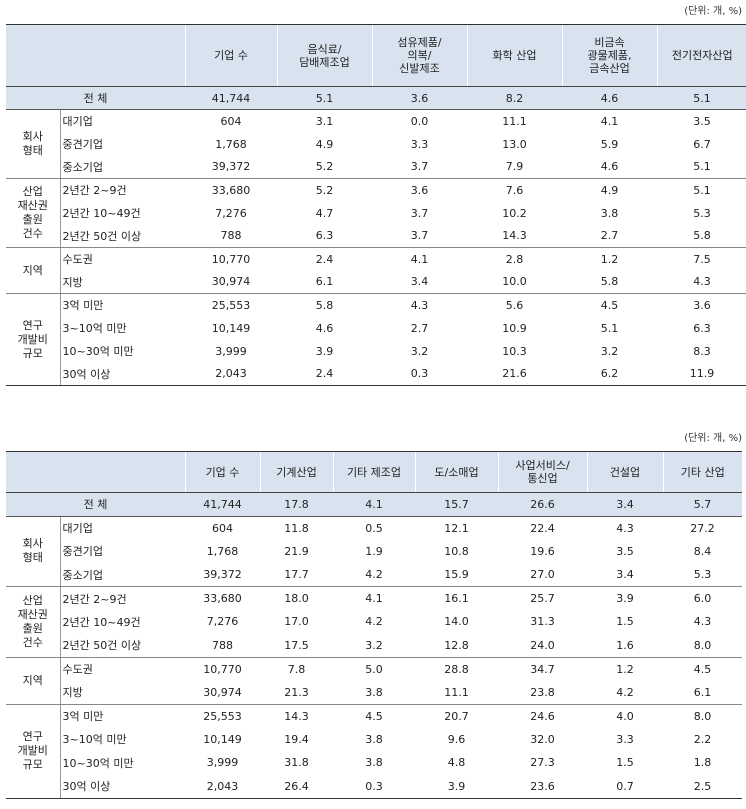 The width and height of the screenshot is (746, 809). What do you see at coordinates (609, 190) in the screenshot?
I see `cell-value: 4.9` at bounding box center [609, 190].